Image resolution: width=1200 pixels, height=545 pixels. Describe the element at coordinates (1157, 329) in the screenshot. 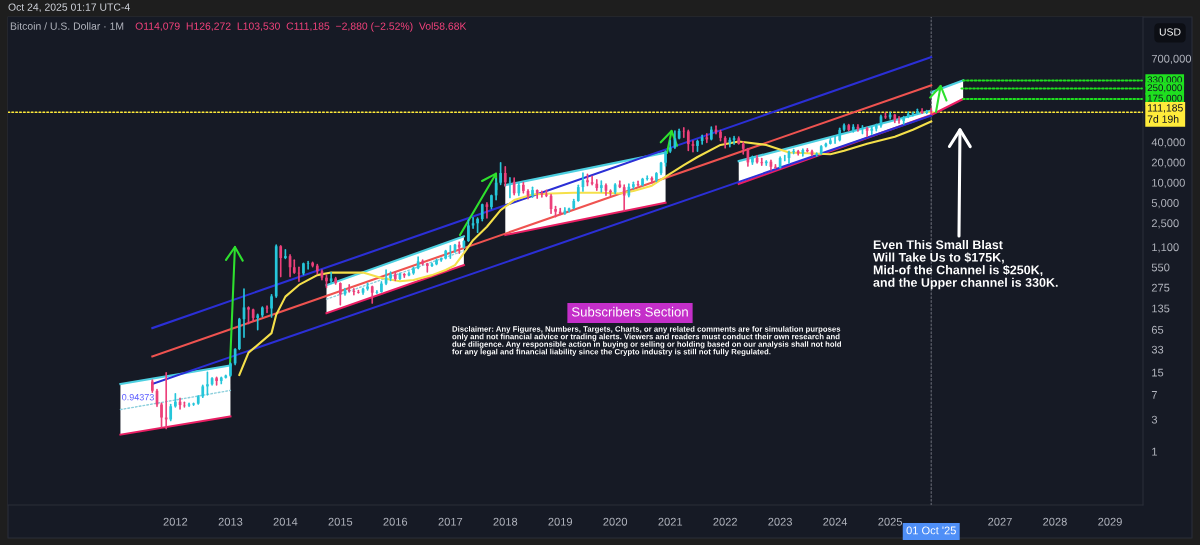

I see `y-tick-label: 65` at that location.